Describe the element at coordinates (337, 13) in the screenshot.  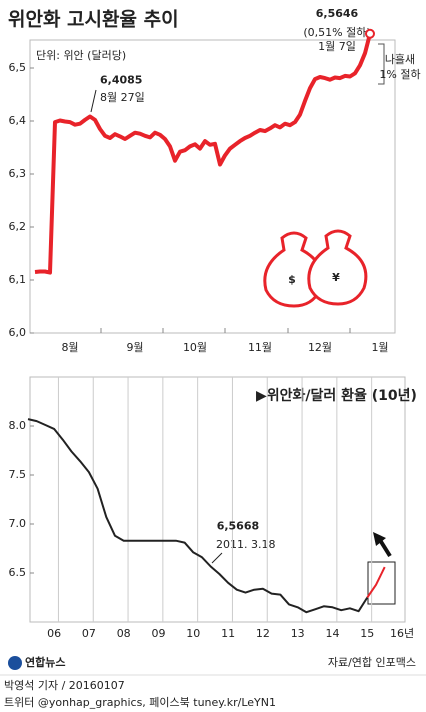
I see `value-label: 6,5646` at that location.